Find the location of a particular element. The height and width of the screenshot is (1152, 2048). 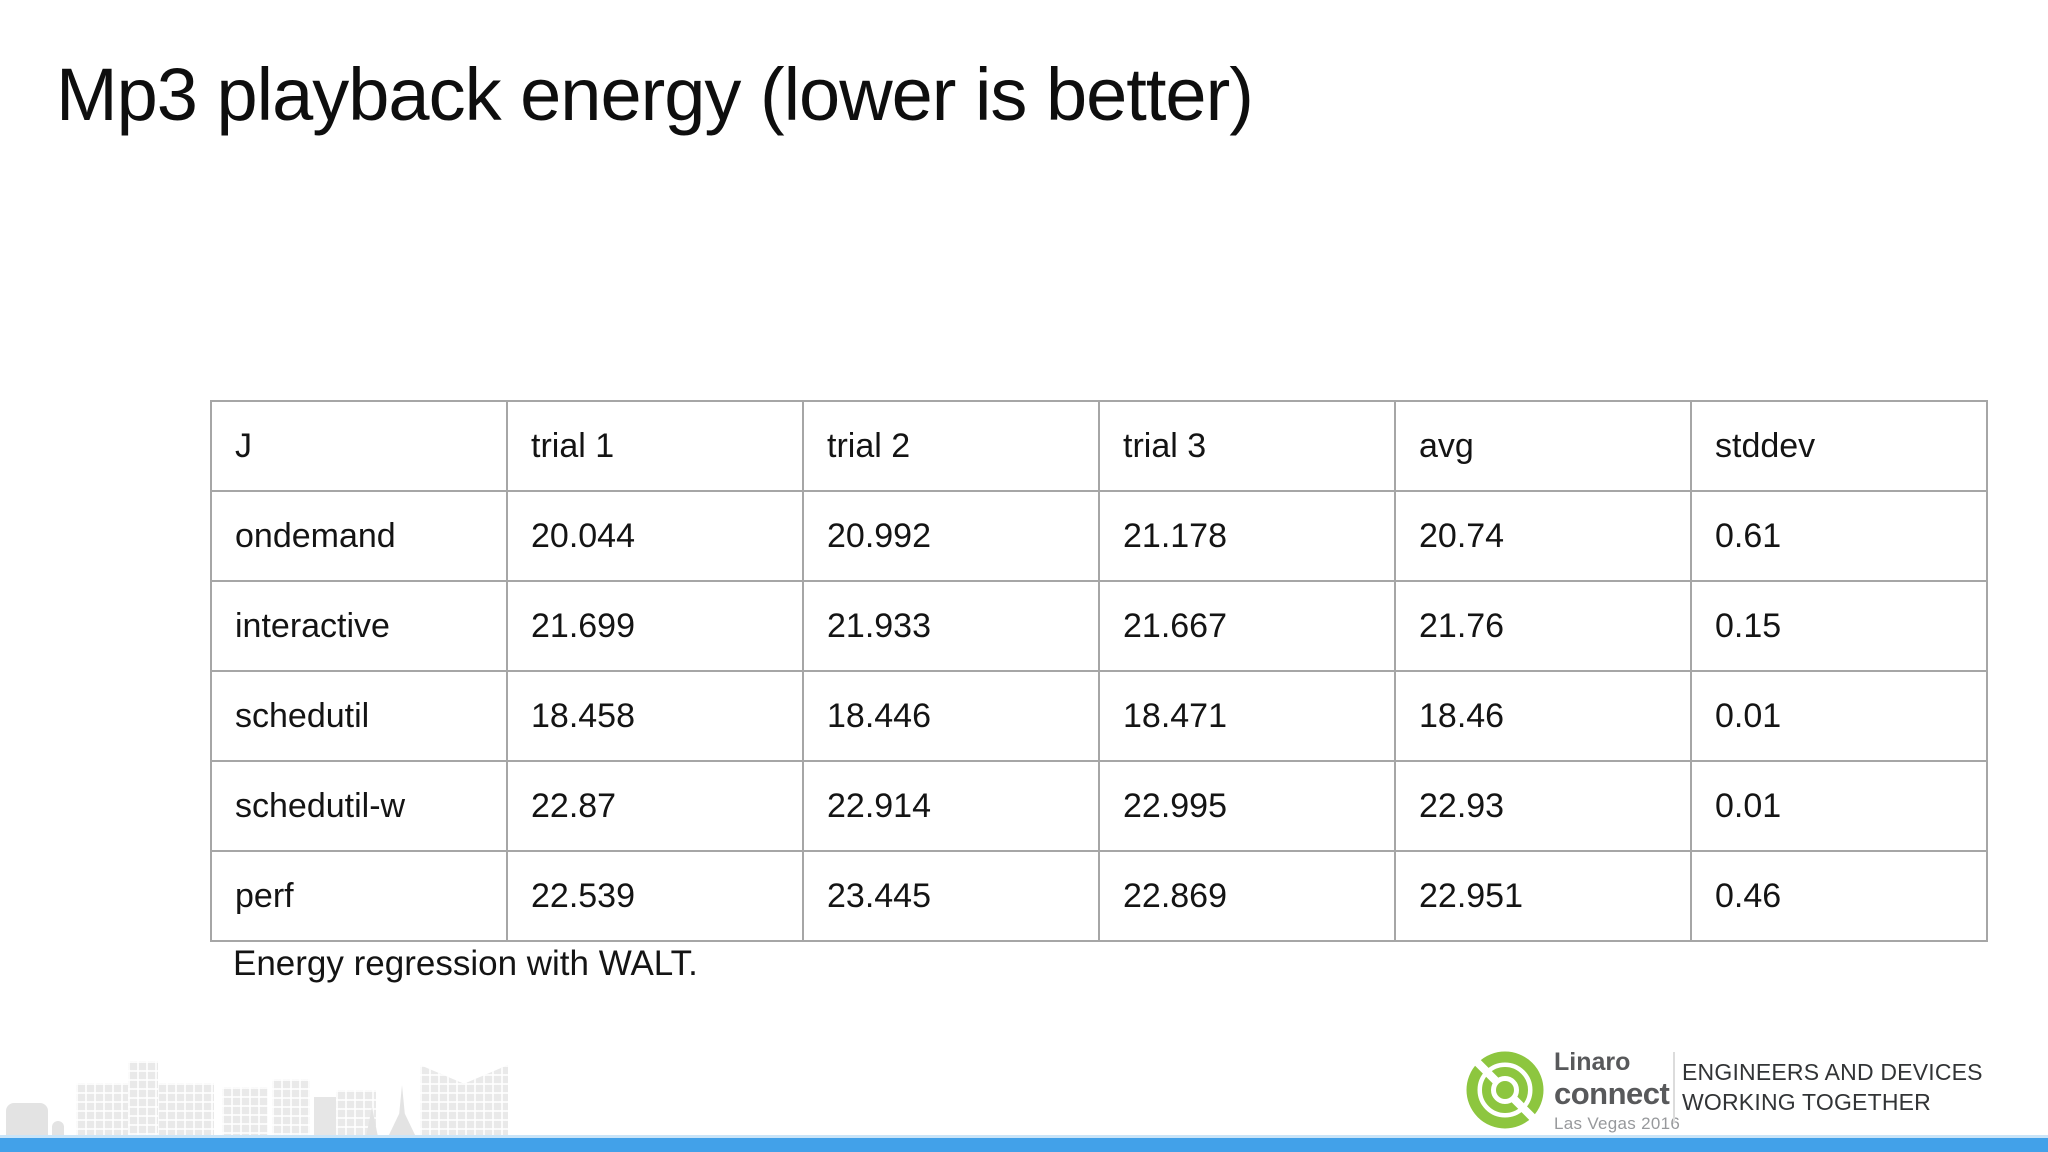

skyline-tree-shape is located at coordinates (27, 1120).